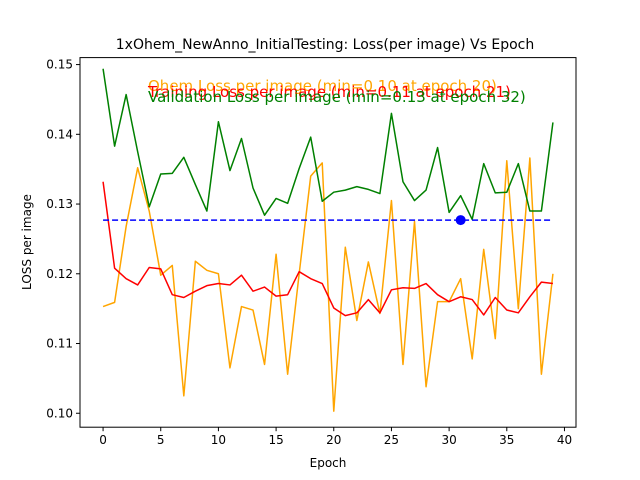 Image resolution: width=640 pixels, height=480 pixels. I want to click on y-tick-label: 0.13, so click(59, 204).